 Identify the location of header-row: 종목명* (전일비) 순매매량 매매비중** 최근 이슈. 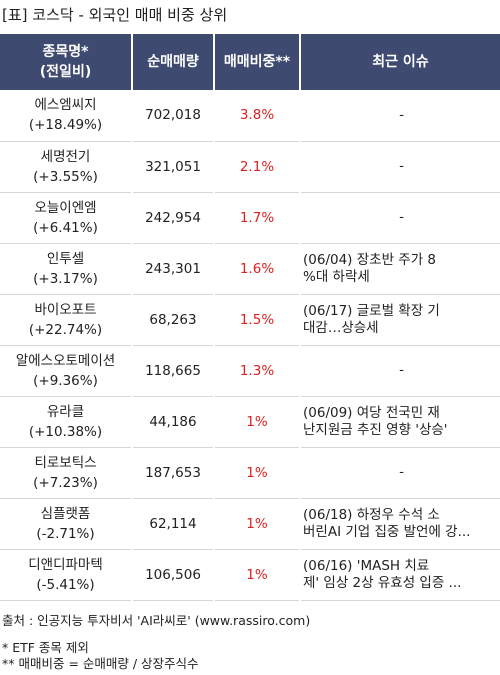
(250, 62).